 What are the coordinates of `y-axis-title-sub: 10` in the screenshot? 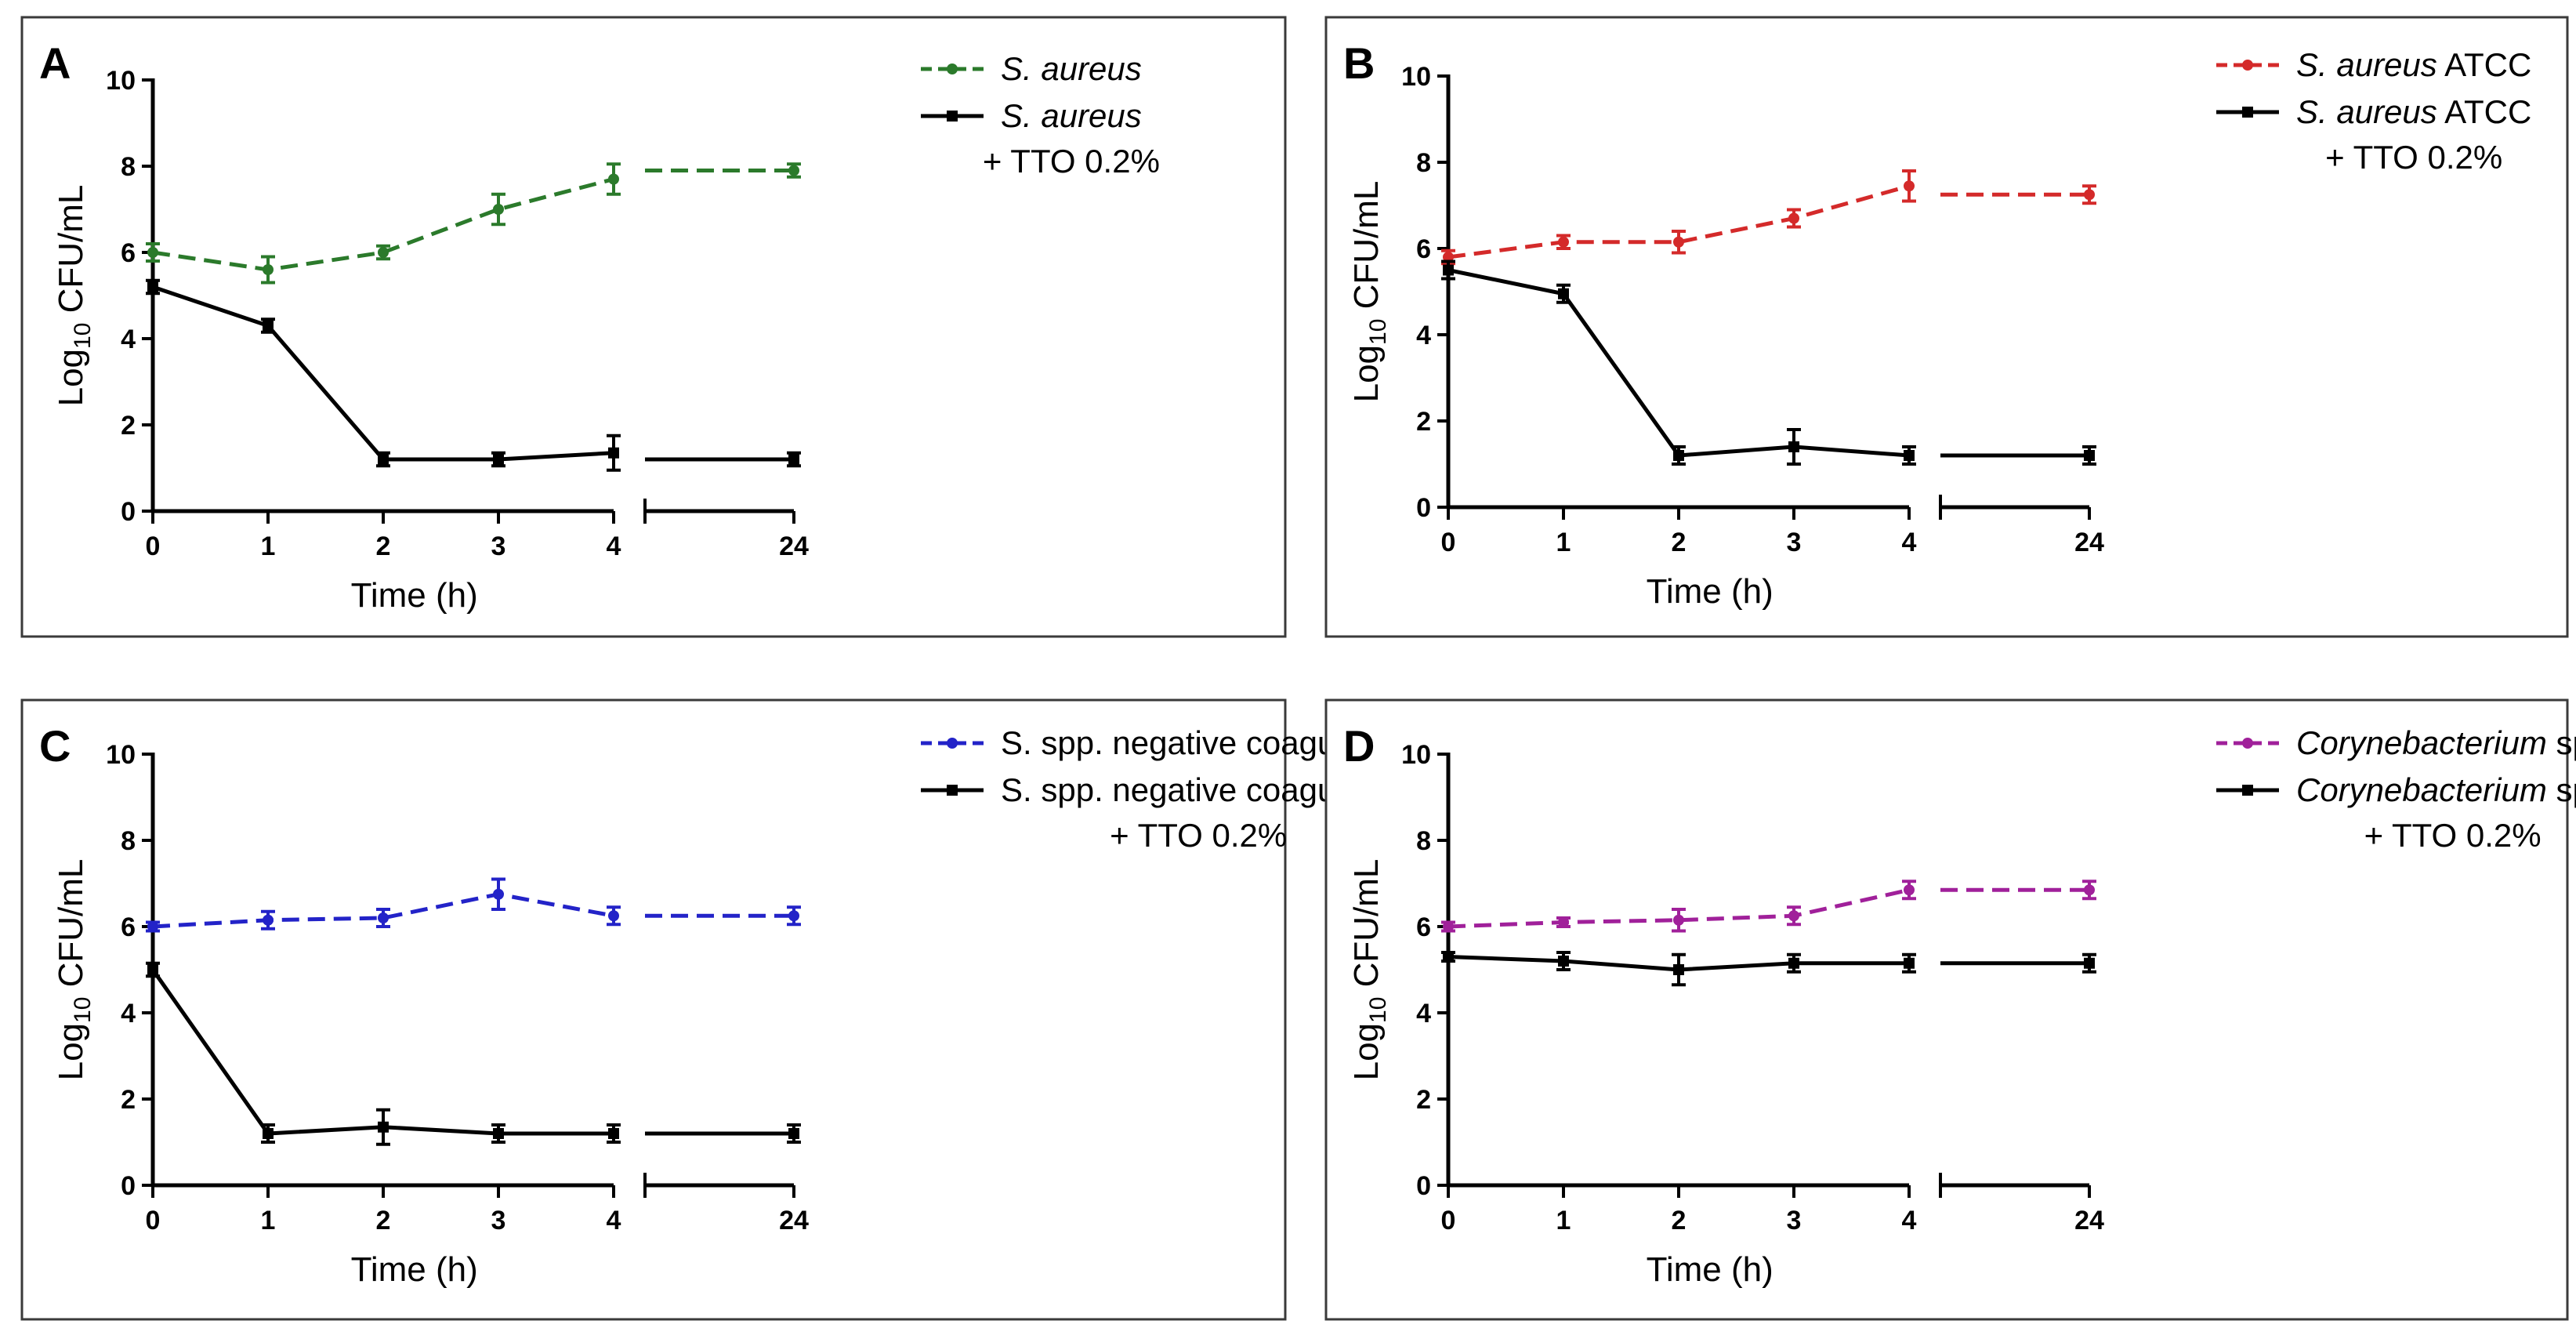 It's located at (83, 336).